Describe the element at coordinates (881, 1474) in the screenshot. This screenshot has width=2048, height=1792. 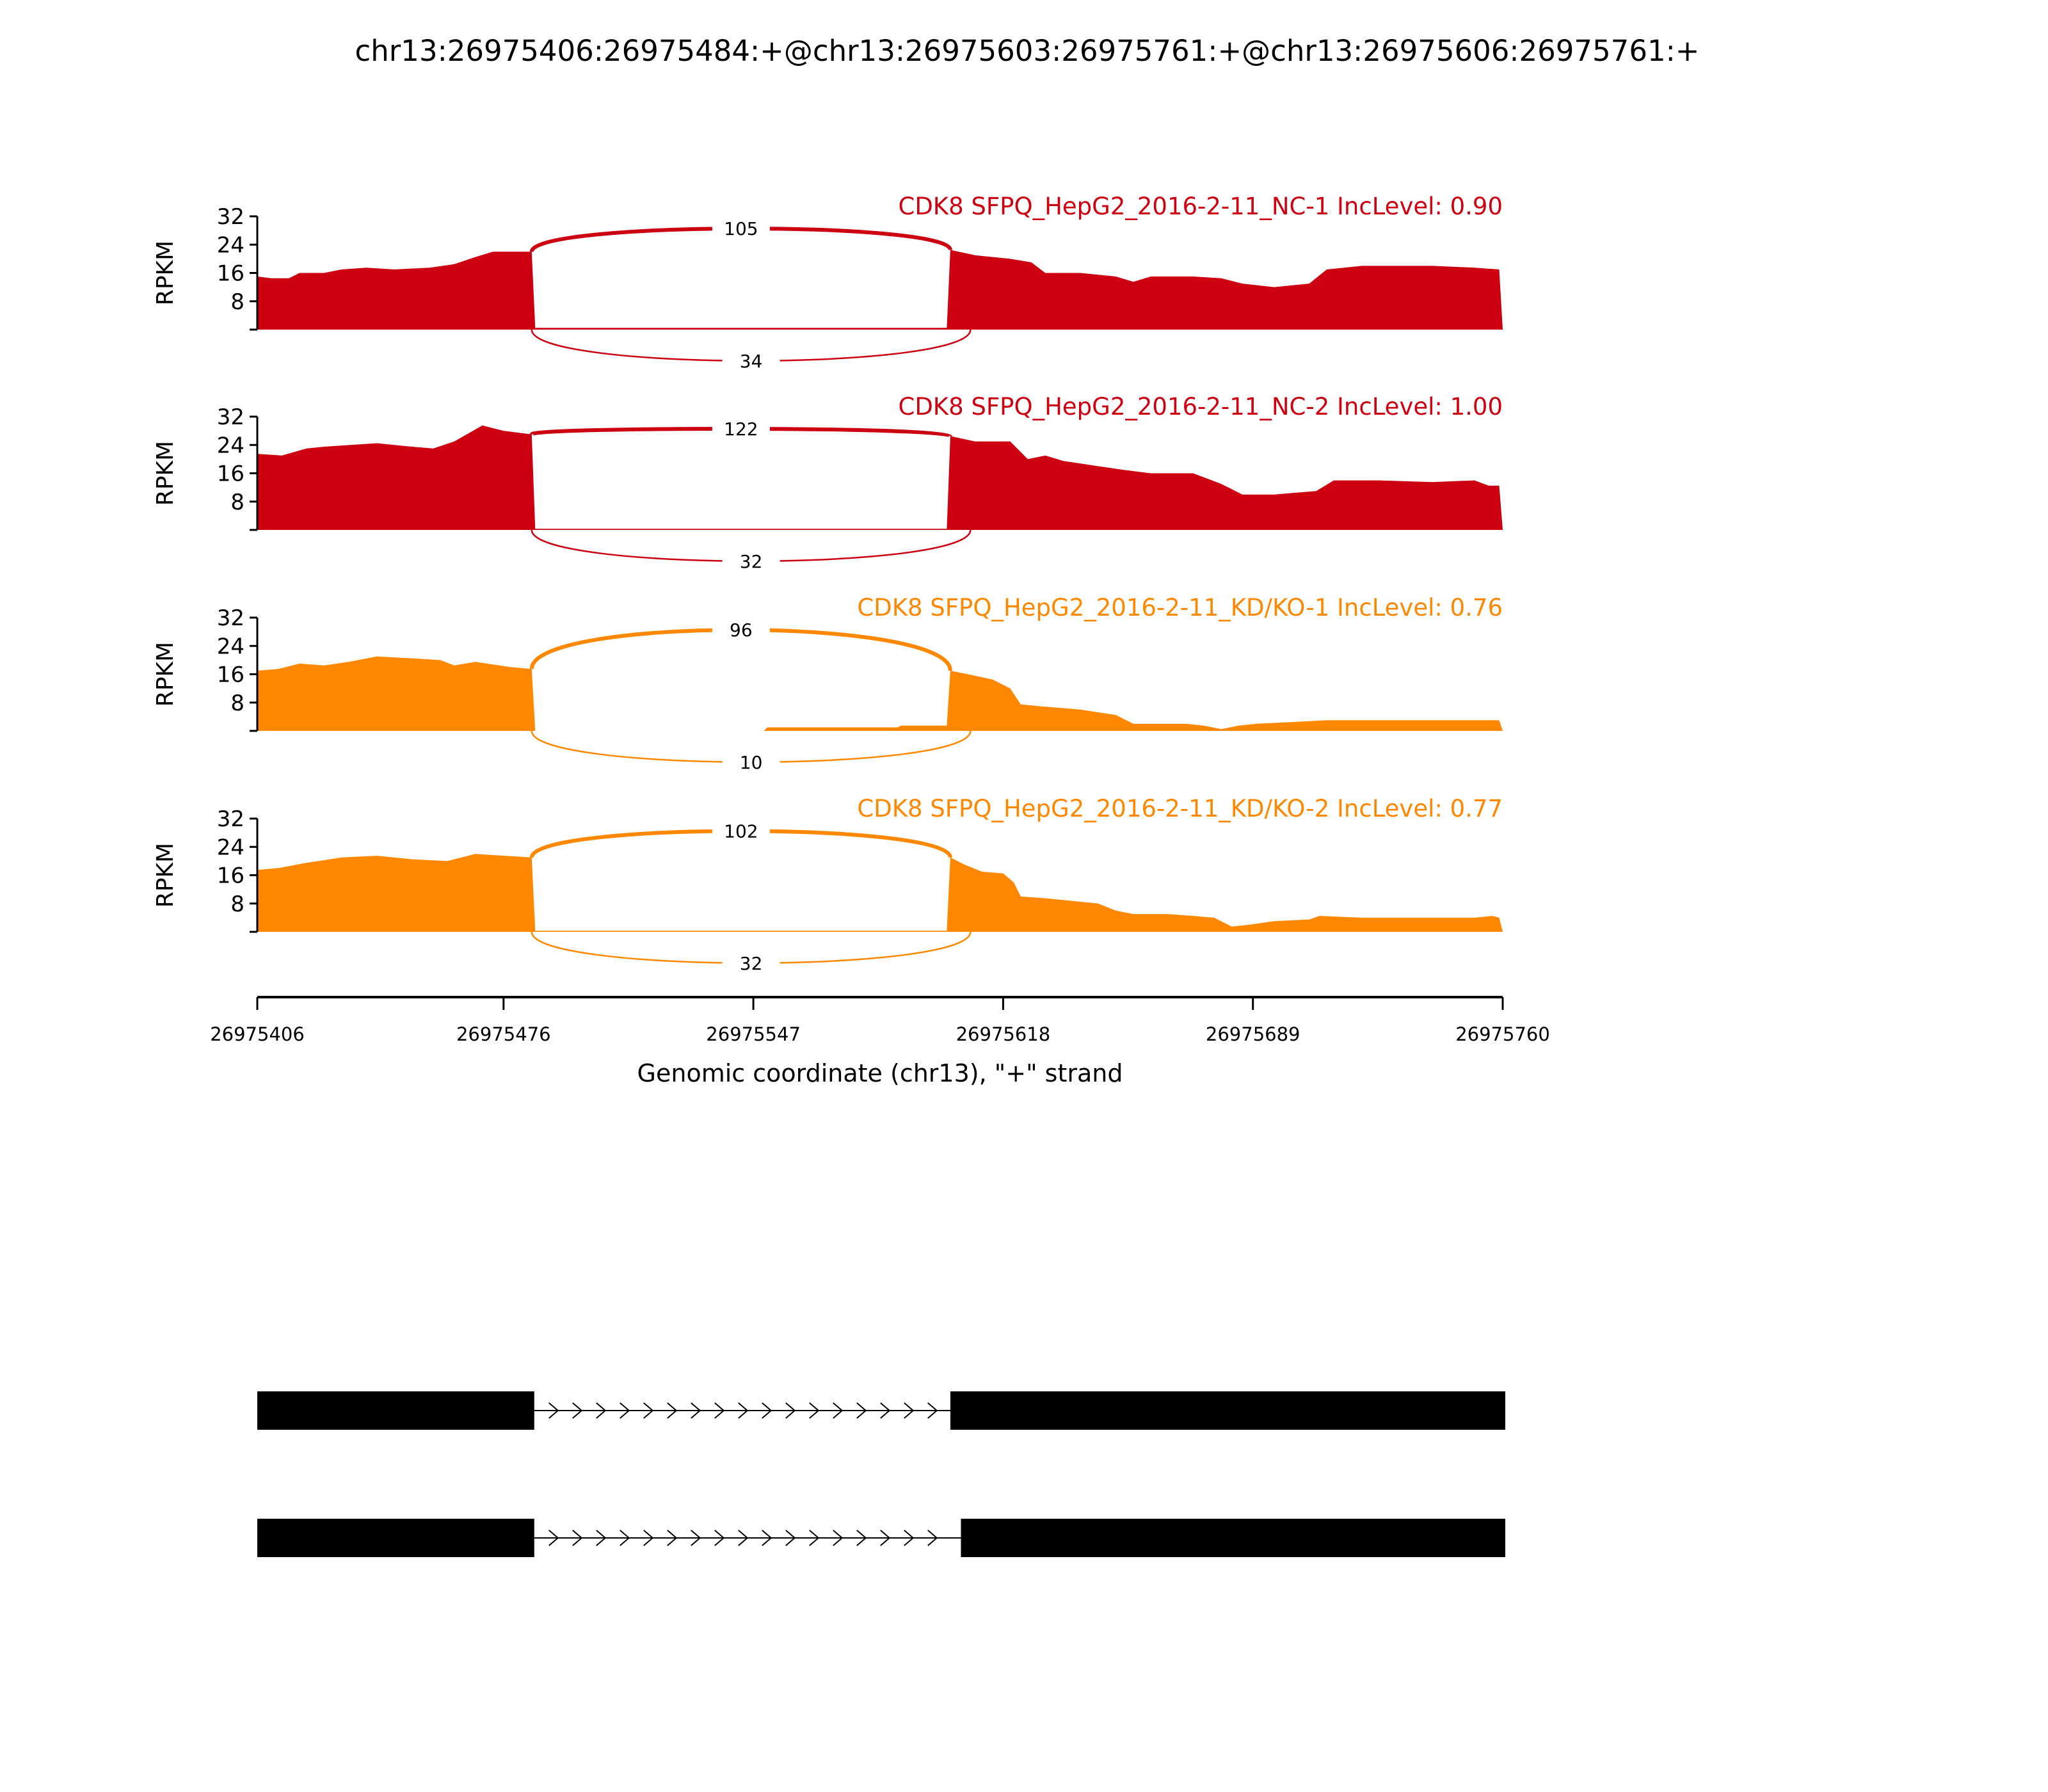
I see `gene-models` at that location.